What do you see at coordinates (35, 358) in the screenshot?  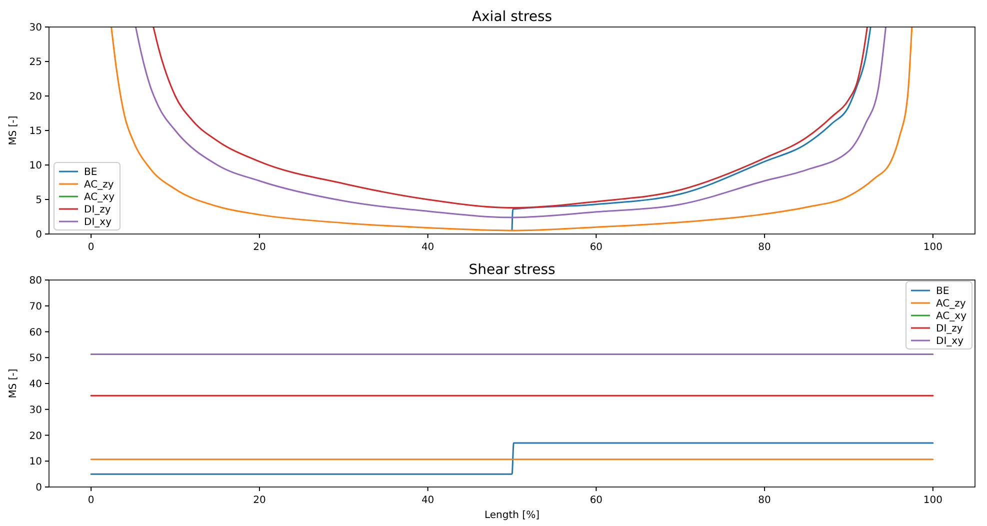 I see `y-tick-label: 50` at bounding box center [35, 358].